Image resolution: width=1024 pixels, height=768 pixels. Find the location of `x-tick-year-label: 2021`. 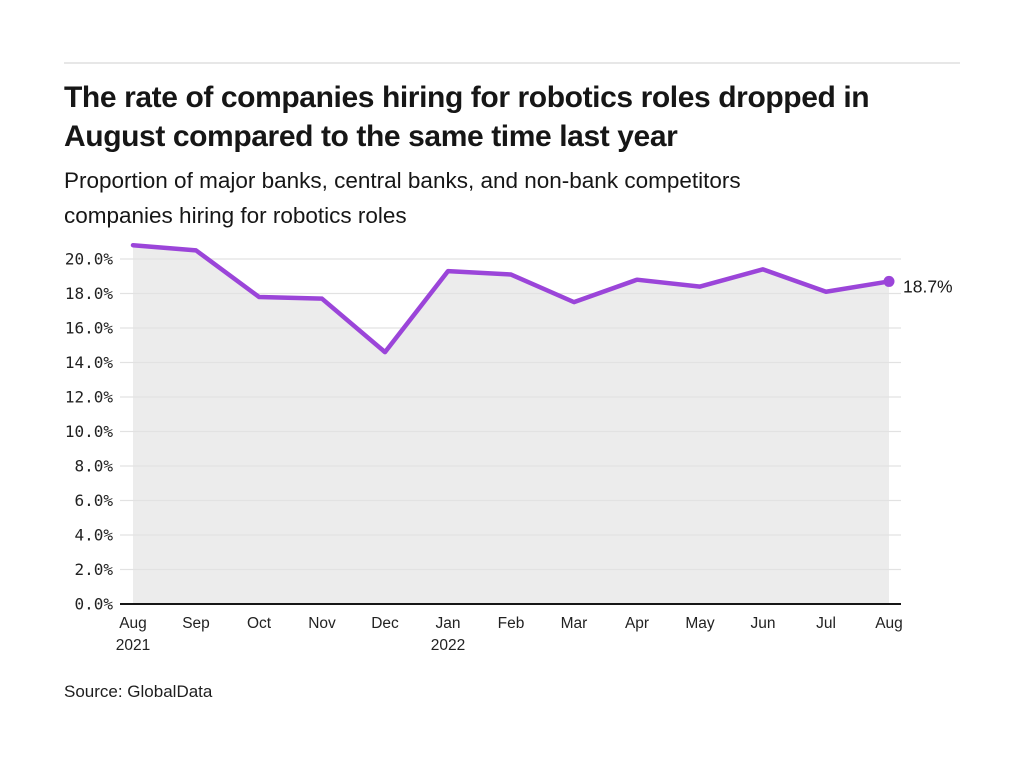

x-tick-year-label: 2021 is located at coordinates (133, 645).